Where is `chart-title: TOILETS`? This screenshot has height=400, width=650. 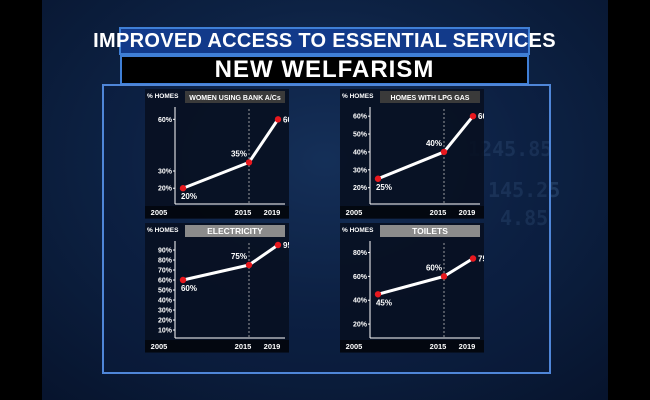
chart-title: TOILETS is located at coordinates (430, 231).